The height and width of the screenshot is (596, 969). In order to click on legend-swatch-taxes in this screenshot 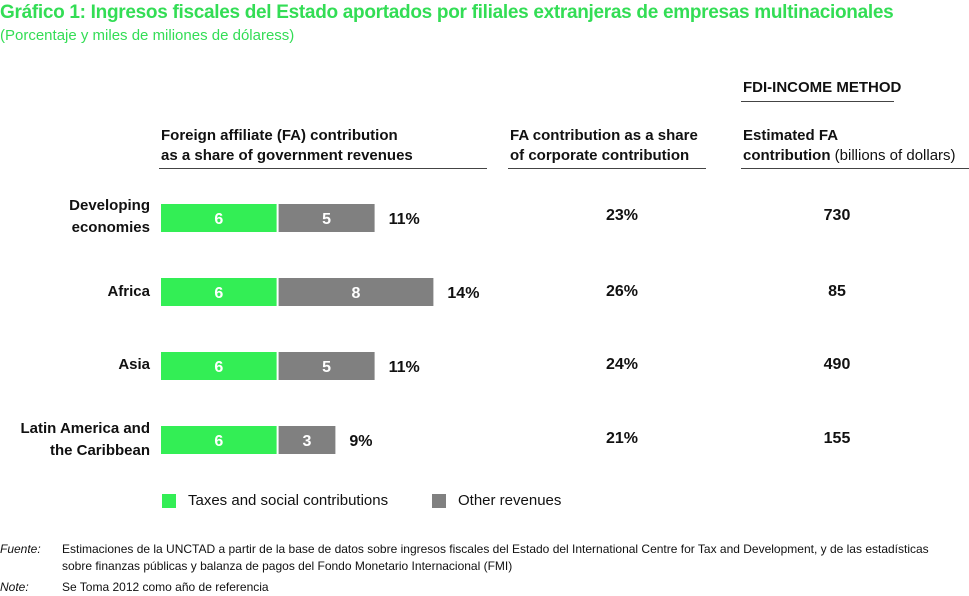, I will do `click(169, 501)`.